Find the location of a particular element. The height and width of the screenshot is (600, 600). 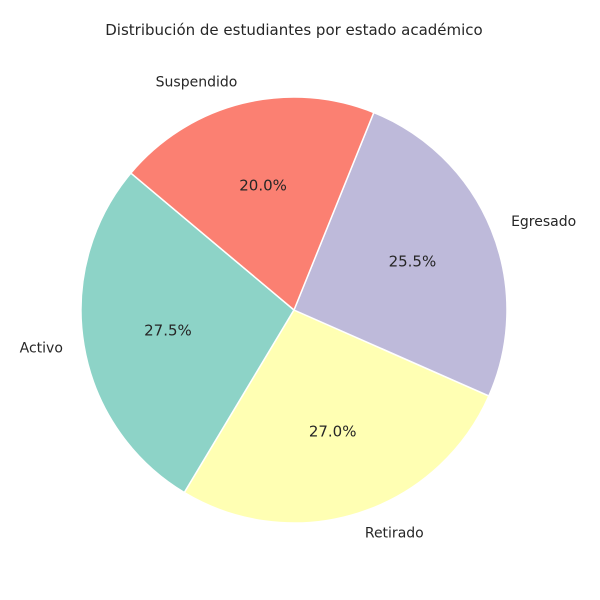

pie-slice-suspendido is located at coordinates (252, 204).